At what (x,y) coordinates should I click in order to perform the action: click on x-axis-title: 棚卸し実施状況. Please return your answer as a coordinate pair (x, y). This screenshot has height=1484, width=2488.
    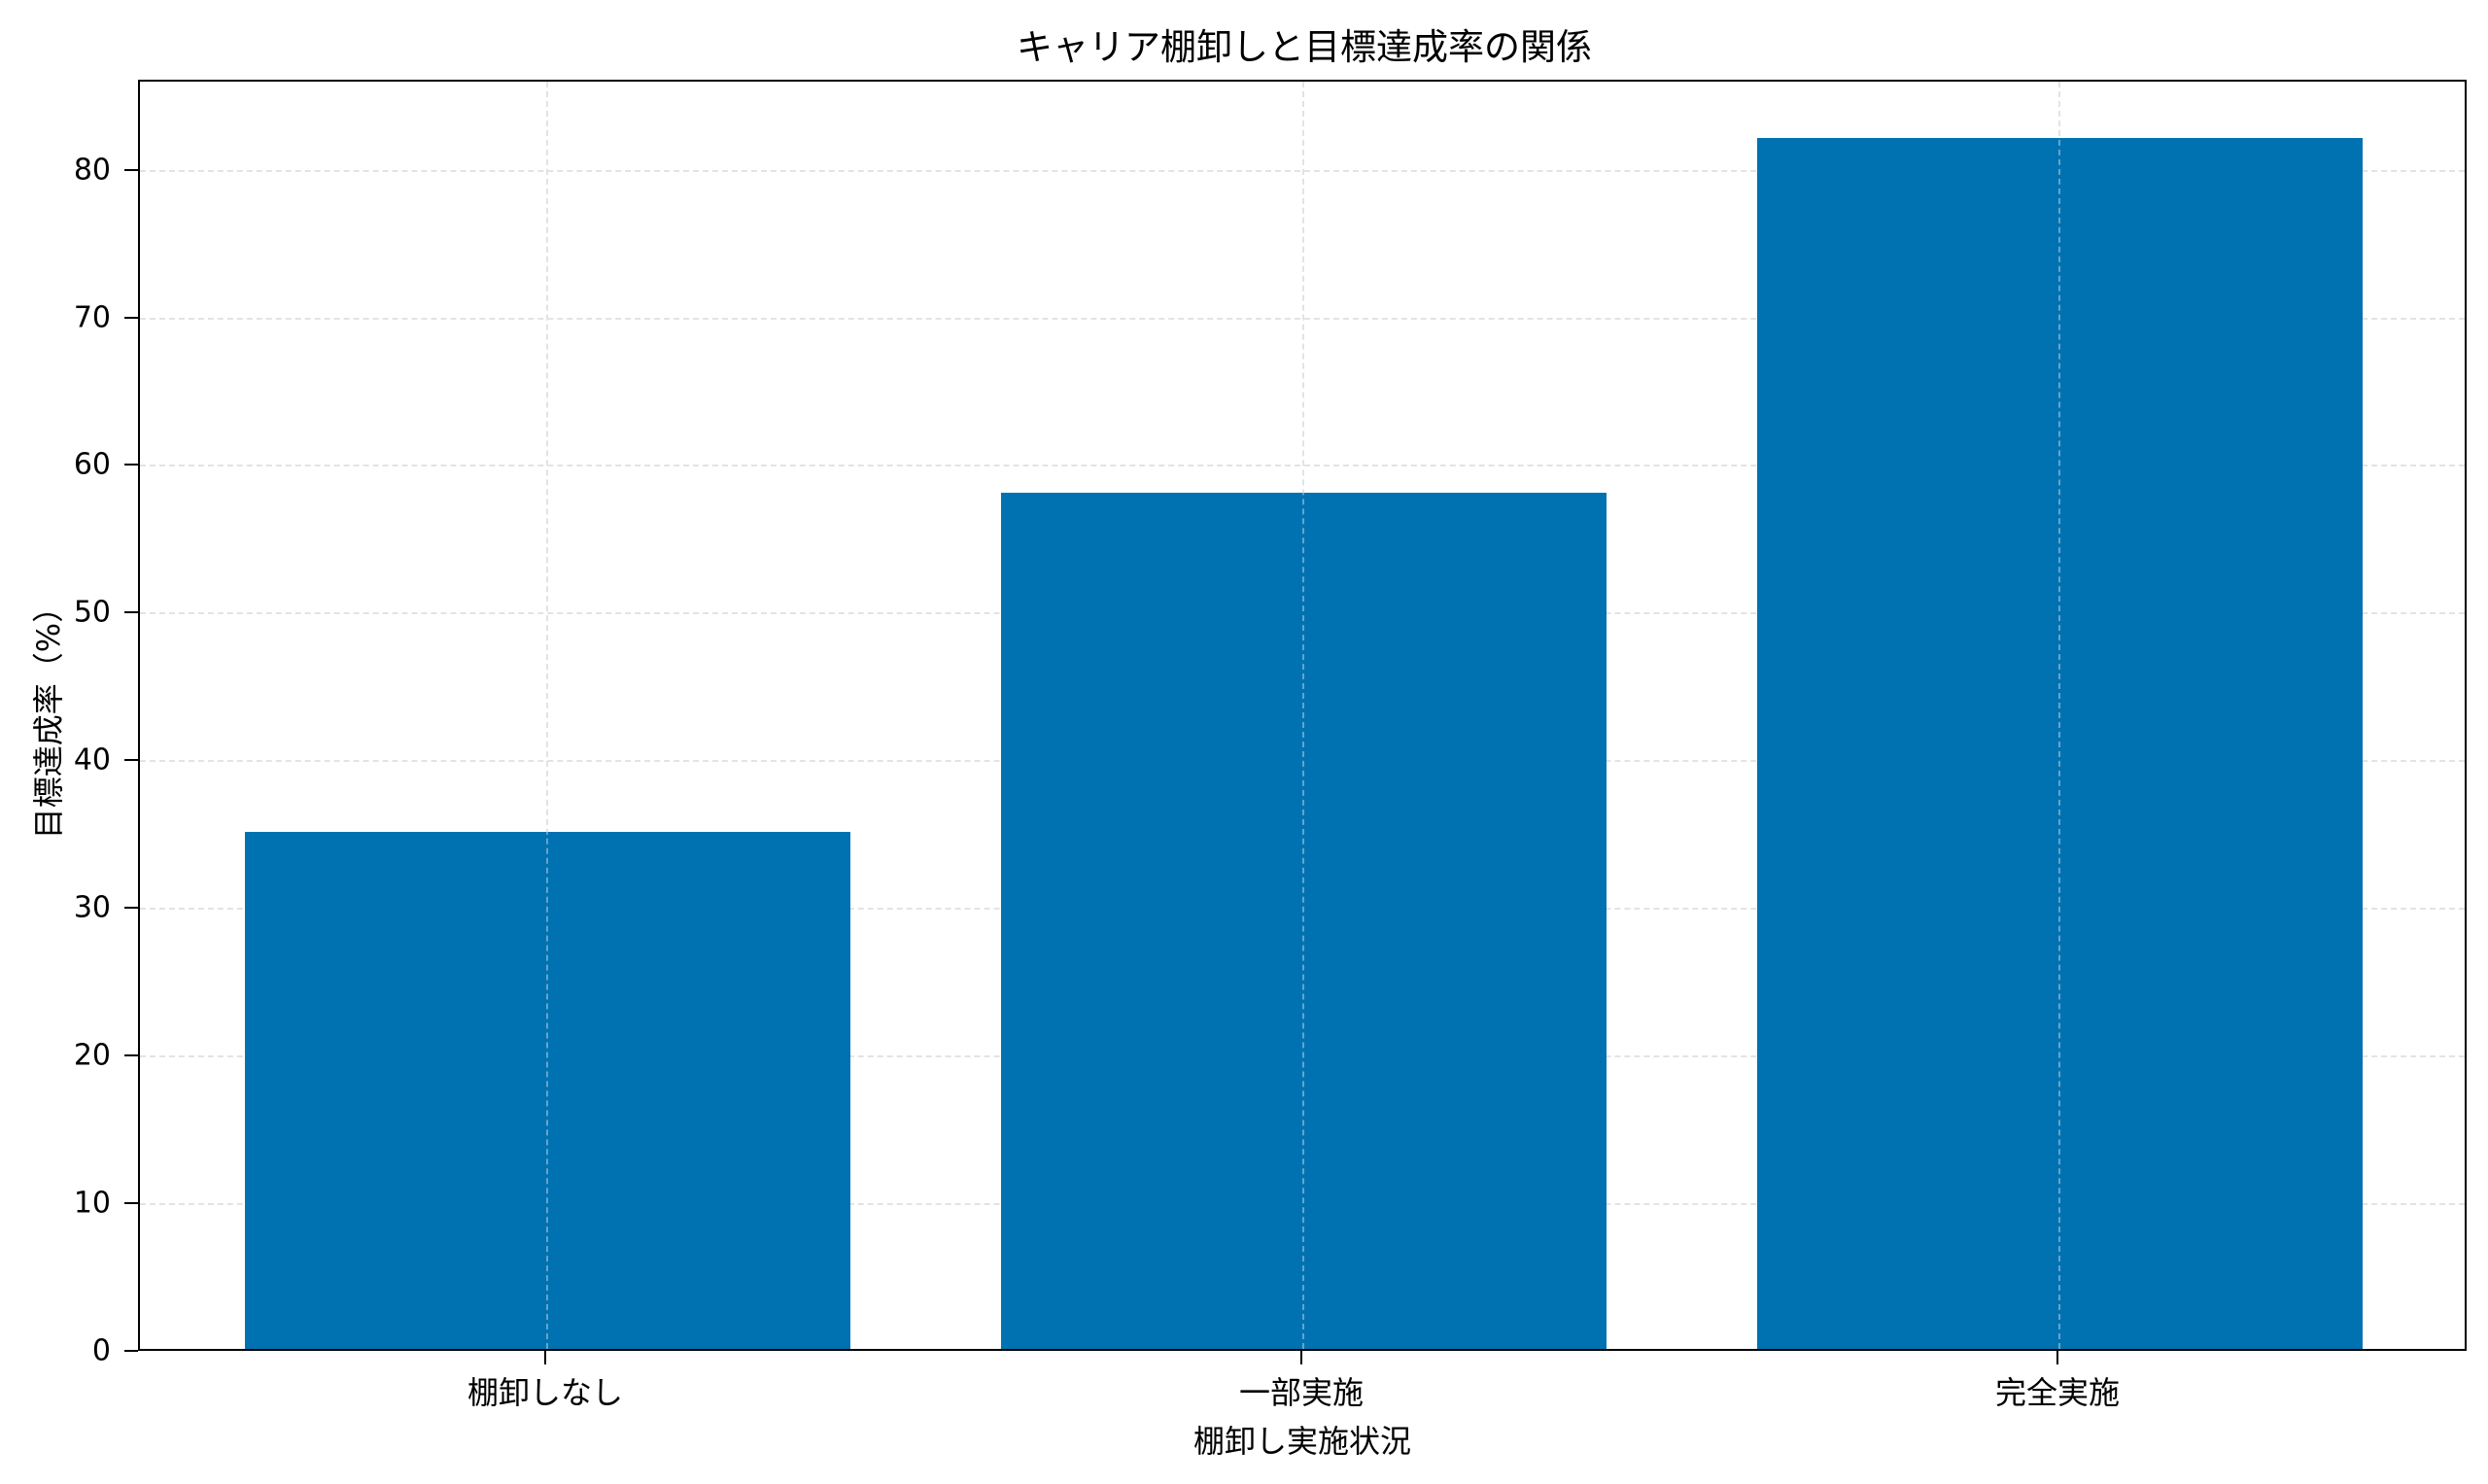
    Looking at the image, I should click on (1302, 1441).